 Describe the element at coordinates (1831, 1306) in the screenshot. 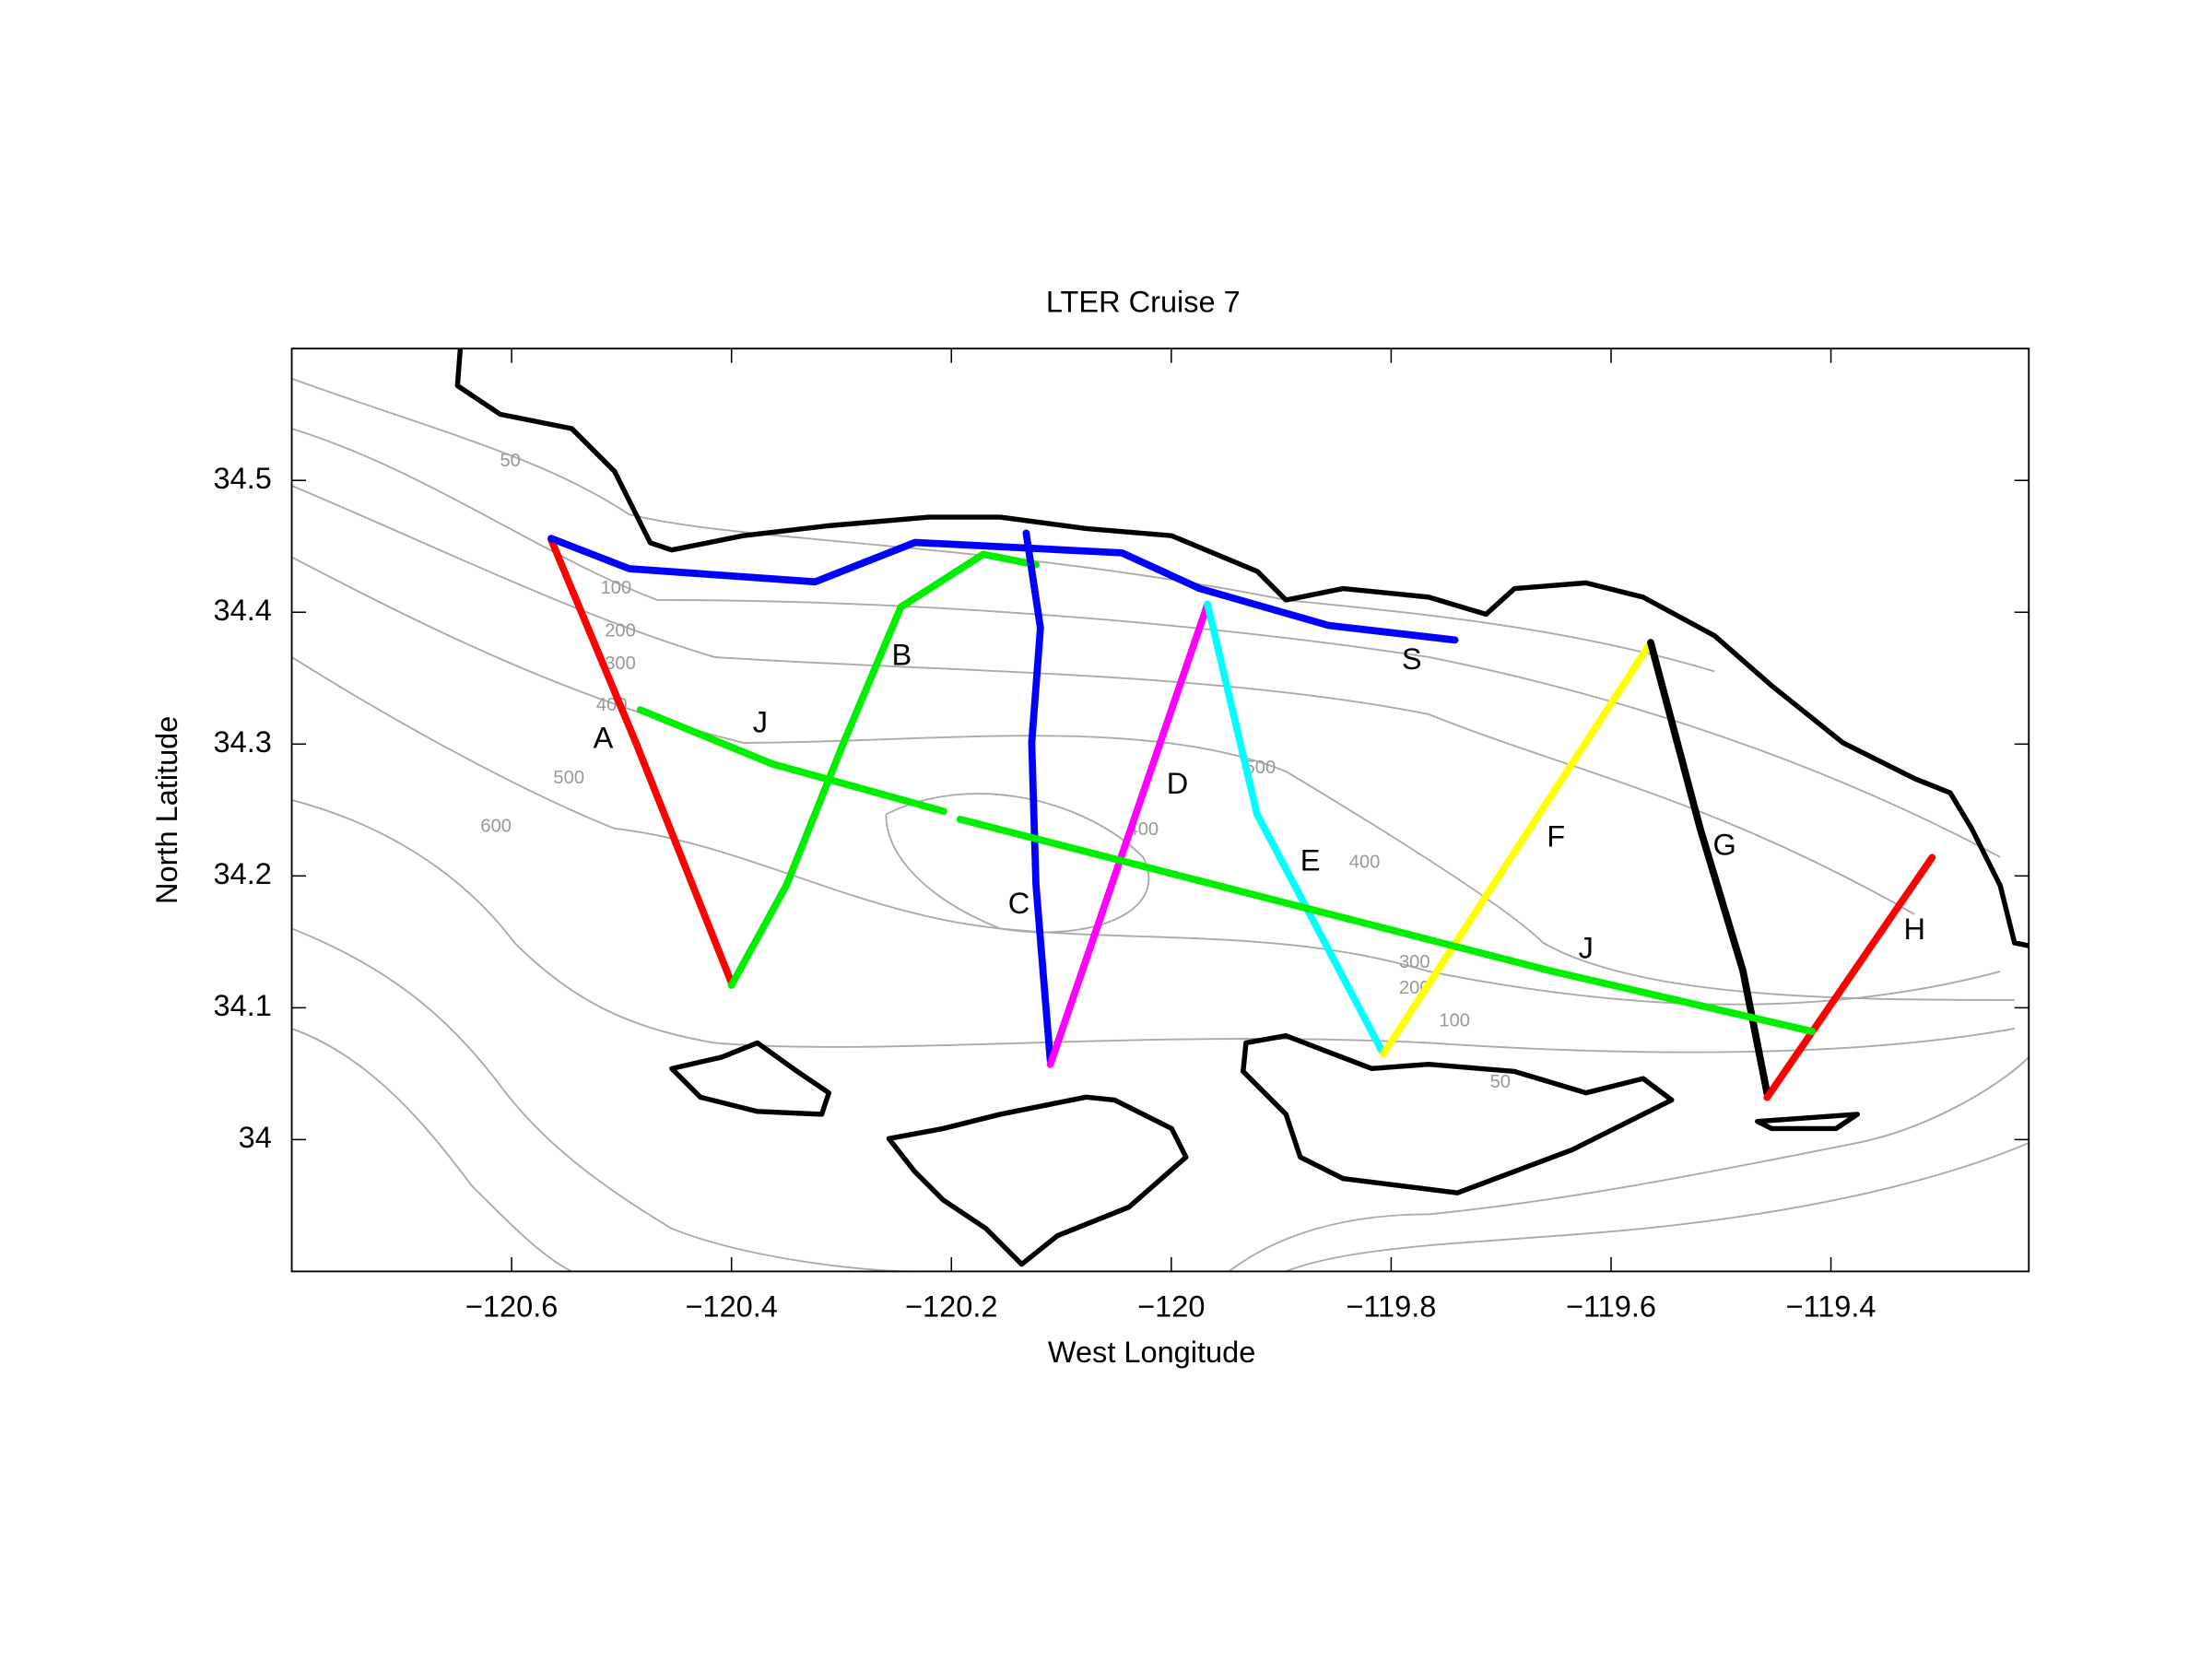

I see `x-tick-label: −119.4` at that location.